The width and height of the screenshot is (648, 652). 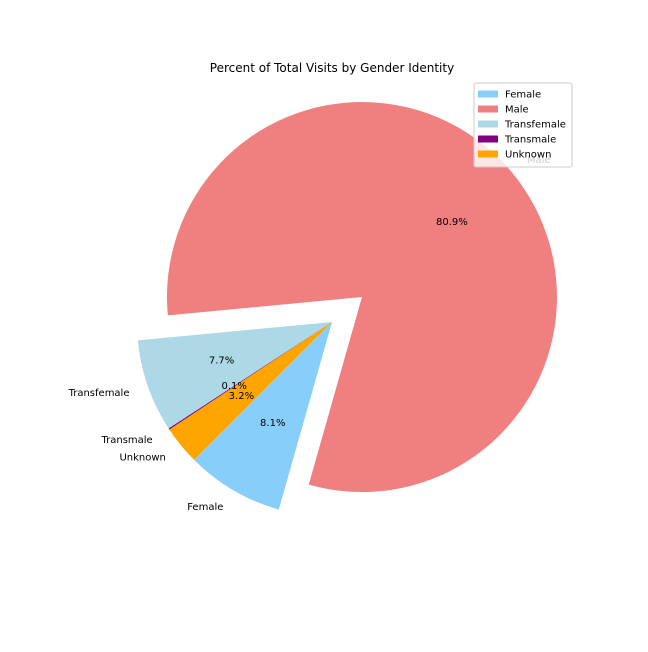 I want to click on legend-swatch-female, so click(x=488, y=94).